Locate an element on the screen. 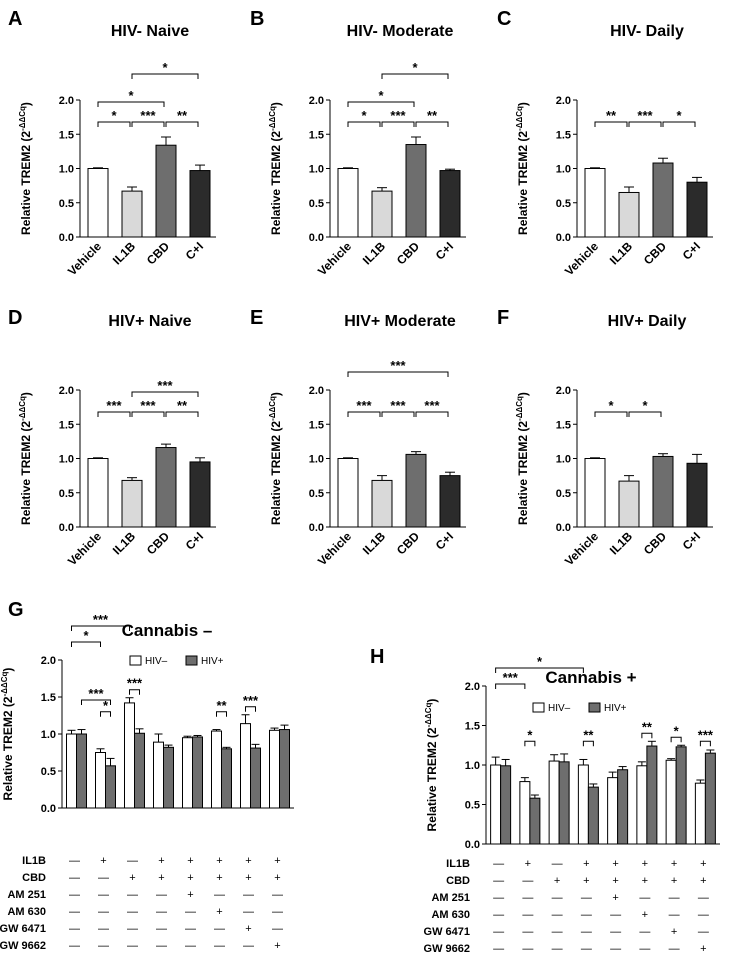 The height and width of the screenshot is (962, 731). legend-swatch-hiv-neg is located at coordinates (135, 660).